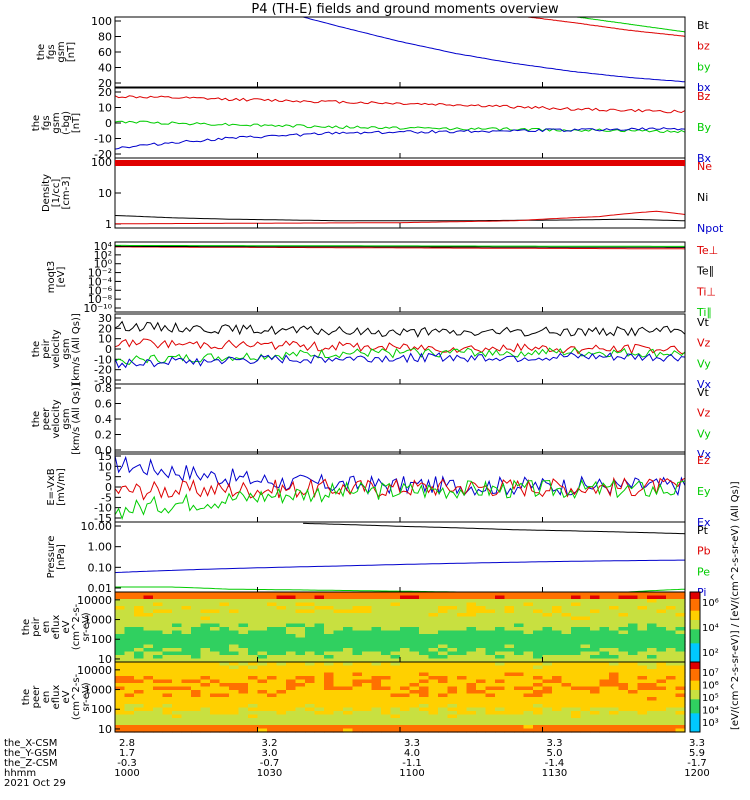 This screenshot has width=750, height=800. I want to click on y-tick-label: -20, so click(103, 370).